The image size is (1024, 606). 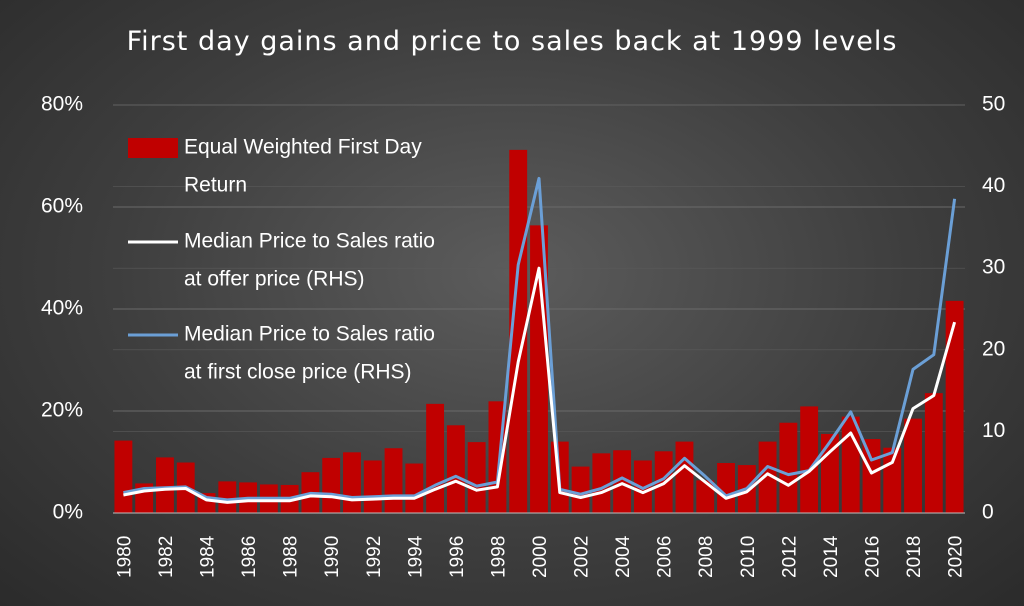 What do you see at coordinates (914, 557) in the screenshot?
I see `x-tick-label: 2018` at bounding box center [914, 557].